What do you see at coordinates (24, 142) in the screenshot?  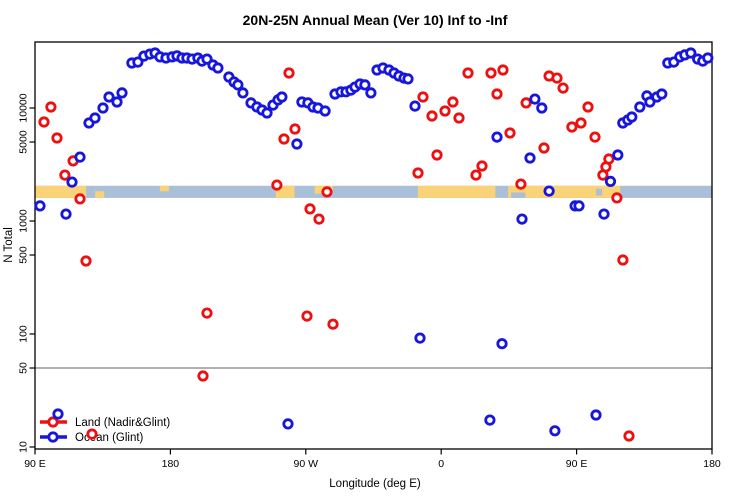 I see `y-tick-label: 5000` at bounding box center [24, 142].